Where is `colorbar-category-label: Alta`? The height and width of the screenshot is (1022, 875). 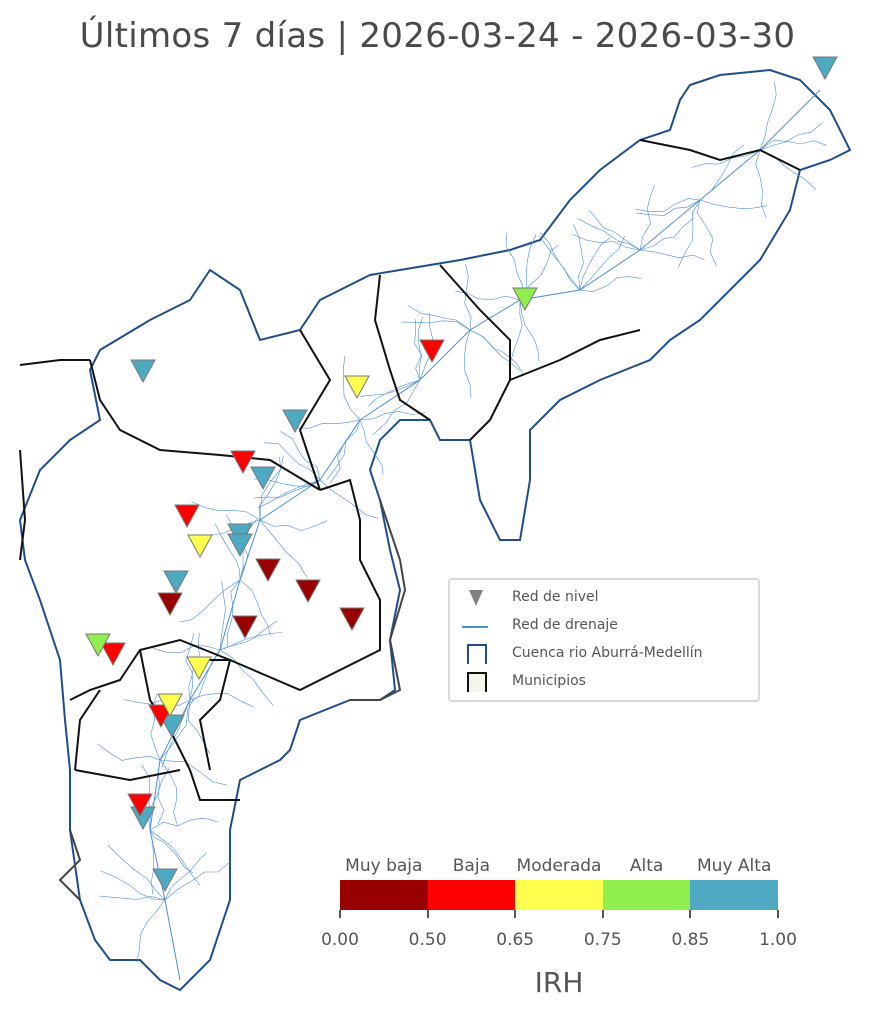 colorbar-category-label: Alta is located at coordinates (646, 866).